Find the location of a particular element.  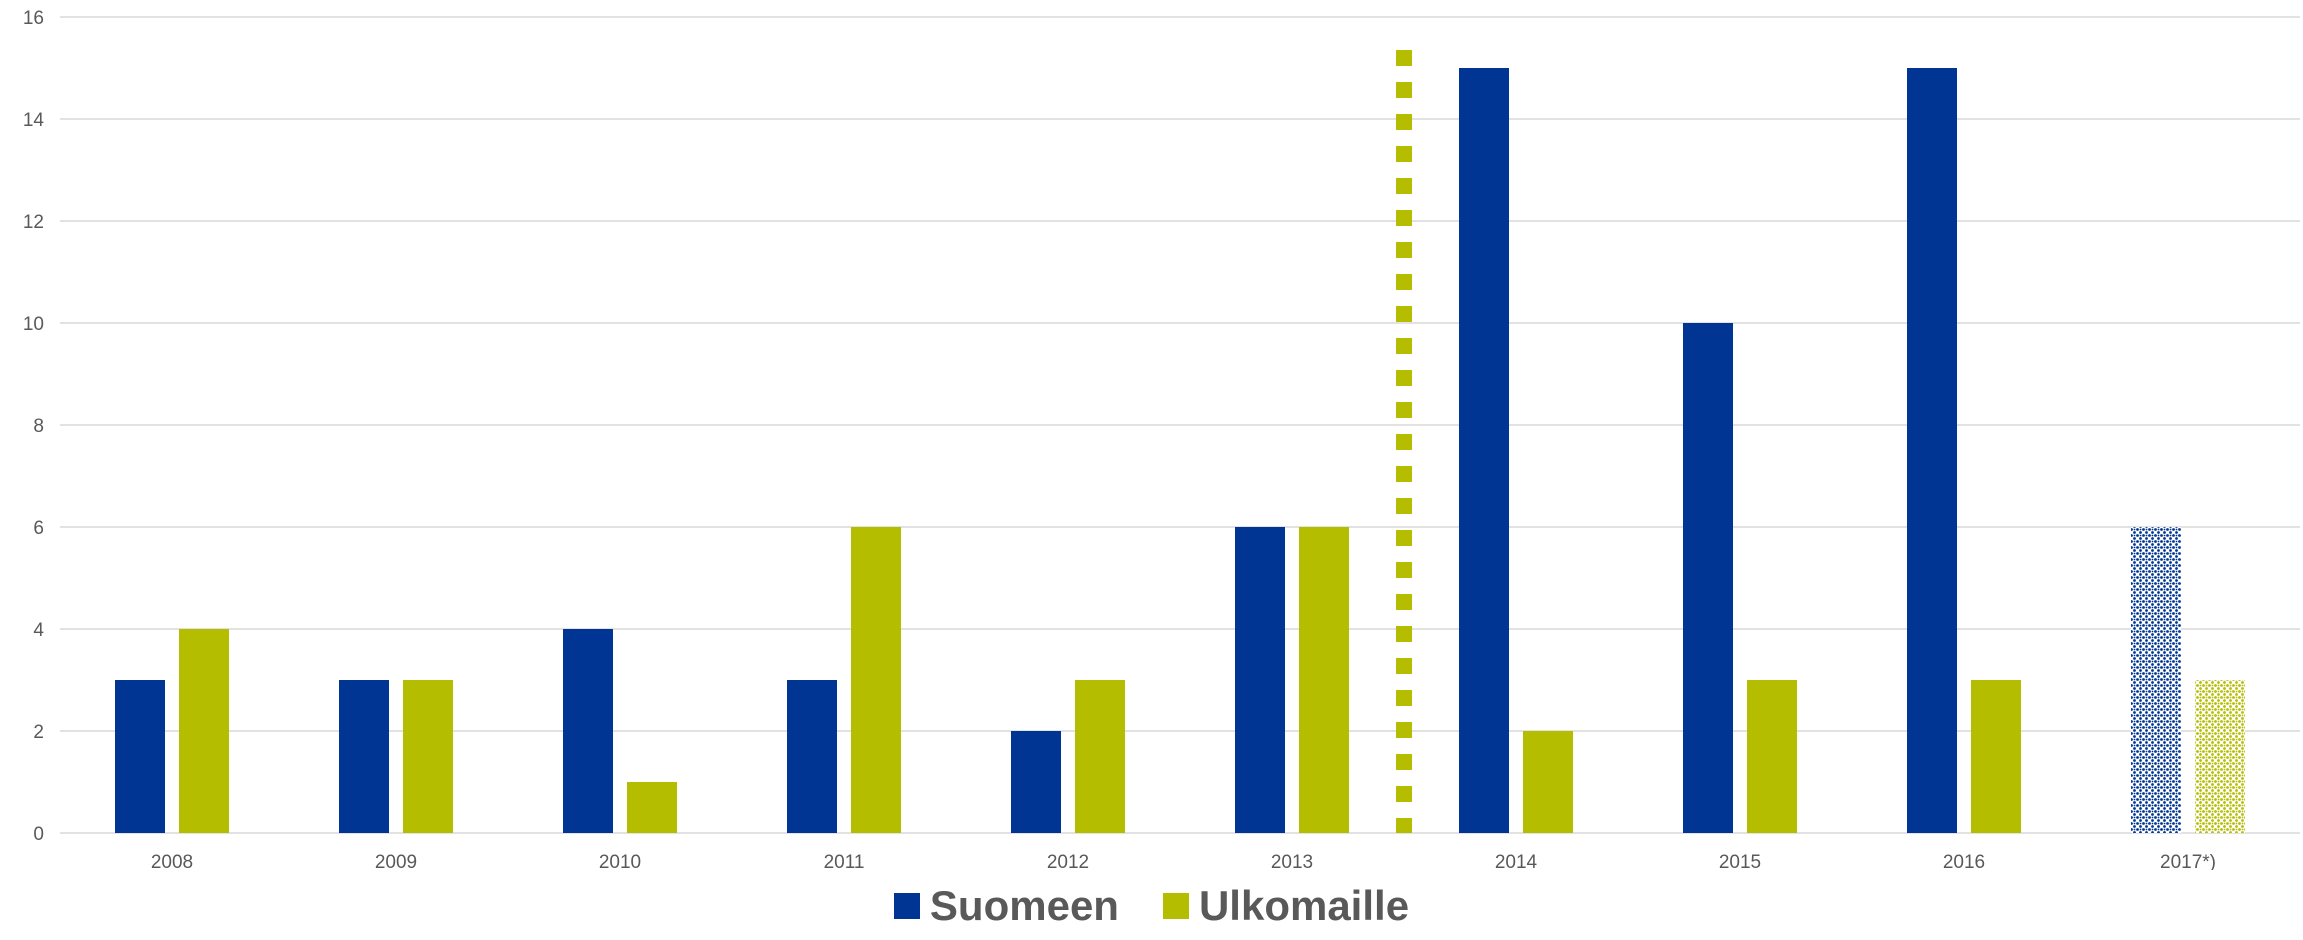

x-tick-label: 2008 is located at coordinates (172, 861).